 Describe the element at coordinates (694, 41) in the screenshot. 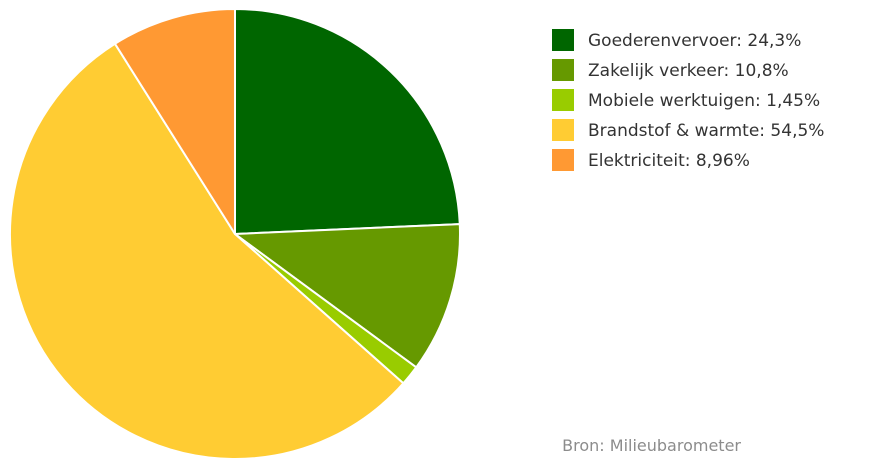

I see `legend-label: Goederenvervoer: 24,3%` at that location.